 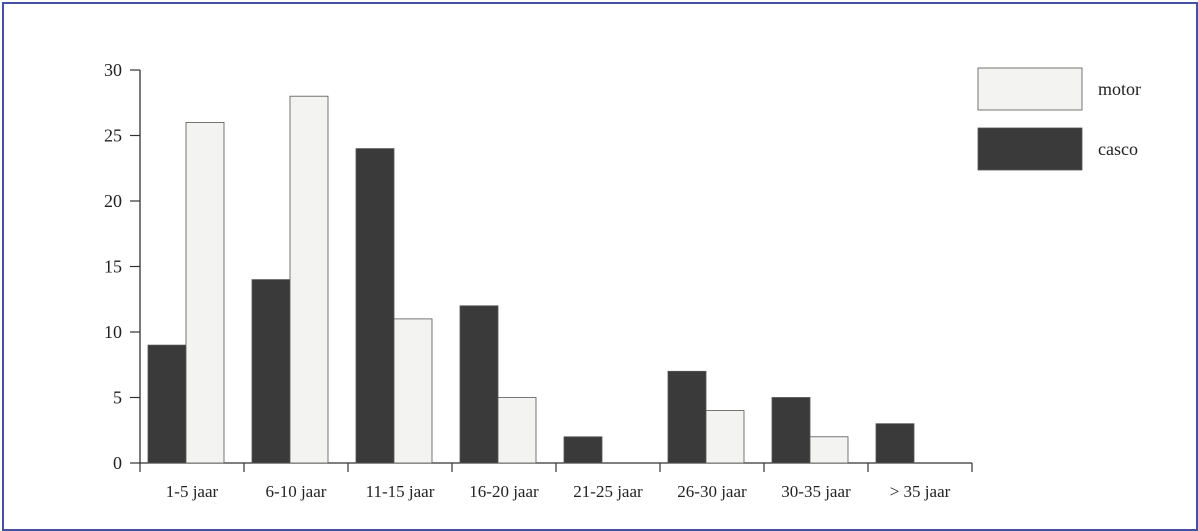 I want to click on x-category-label: 21-25 jaar, so click(x=608, y=491).